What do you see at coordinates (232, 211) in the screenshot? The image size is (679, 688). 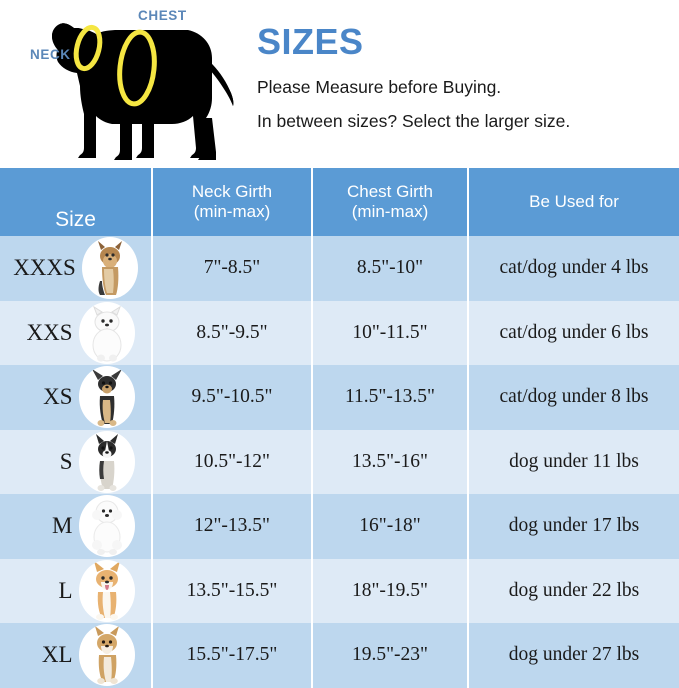 I see `column-header-neck-girth-sub: (min-max)` at bounding box center [232, 211].